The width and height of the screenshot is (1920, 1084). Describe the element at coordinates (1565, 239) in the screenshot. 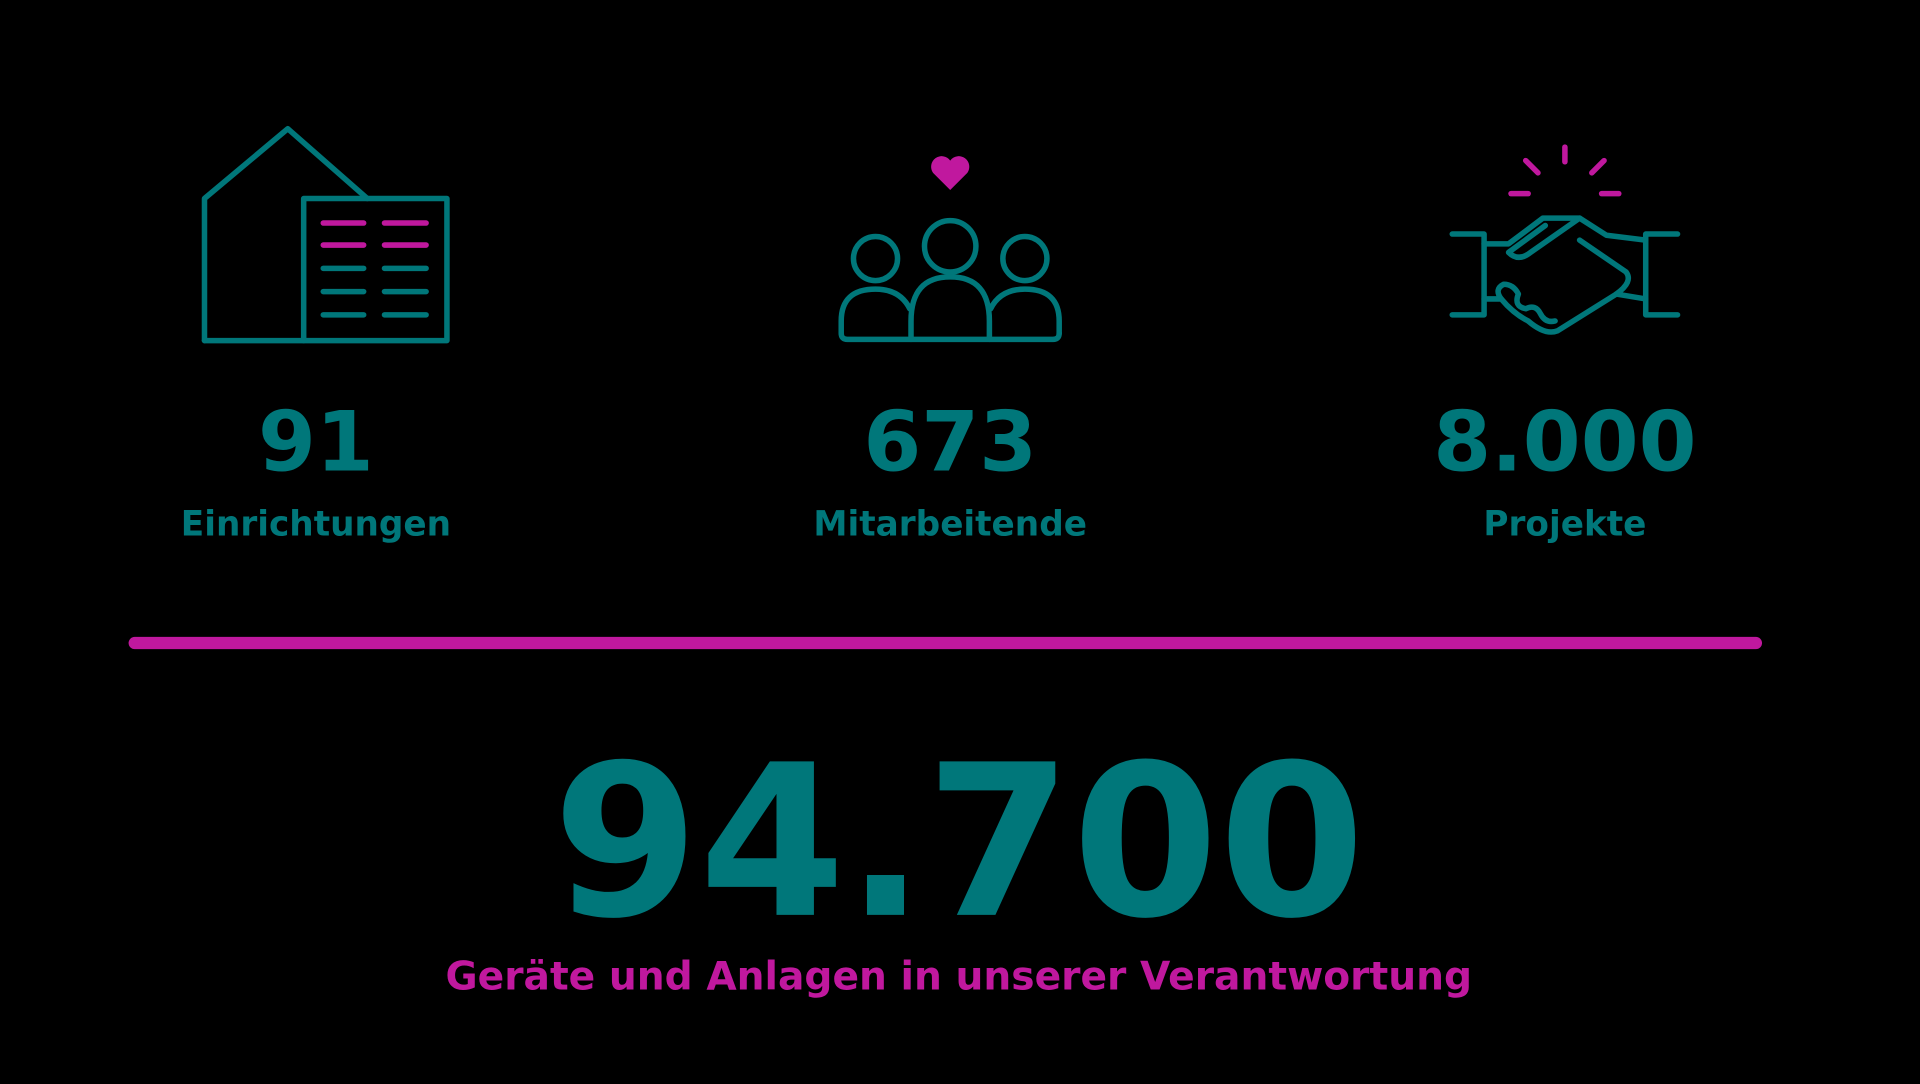

I see `handshake-icon` at that location.